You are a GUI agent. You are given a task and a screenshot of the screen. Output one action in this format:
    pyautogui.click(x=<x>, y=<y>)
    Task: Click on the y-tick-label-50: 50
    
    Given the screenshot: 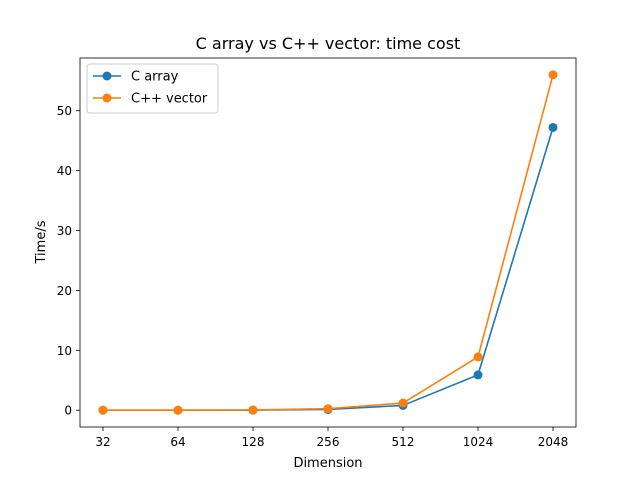 What is the action you would take?
    pyautogui.click(x=64, y=111)
    